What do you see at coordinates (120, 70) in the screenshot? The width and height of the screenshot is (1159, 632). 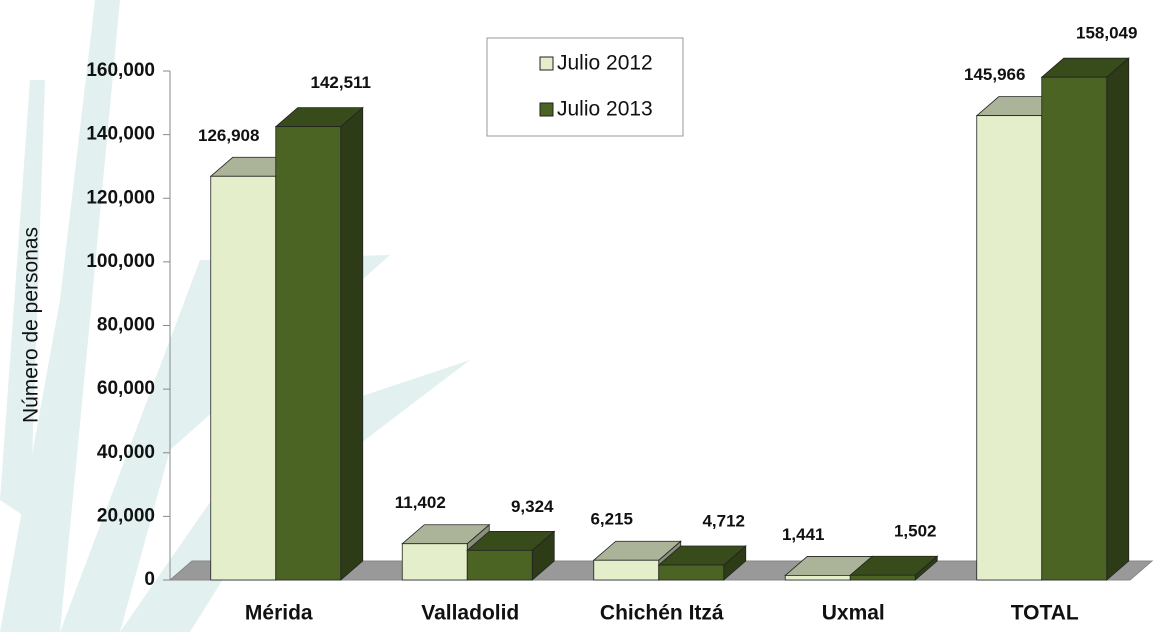 I see `y-tick-label: 160,000` at bounding box center [120, 70].